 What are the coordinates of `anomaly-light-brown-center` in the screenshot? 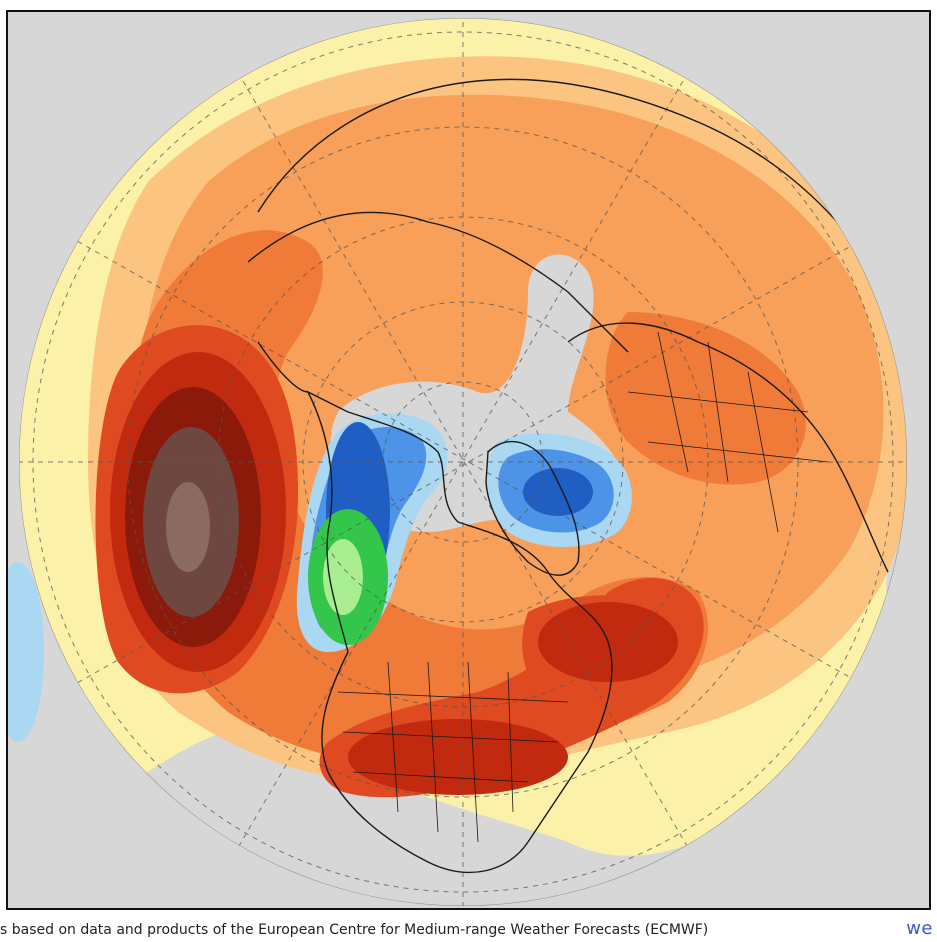 It's located at (188, 527).